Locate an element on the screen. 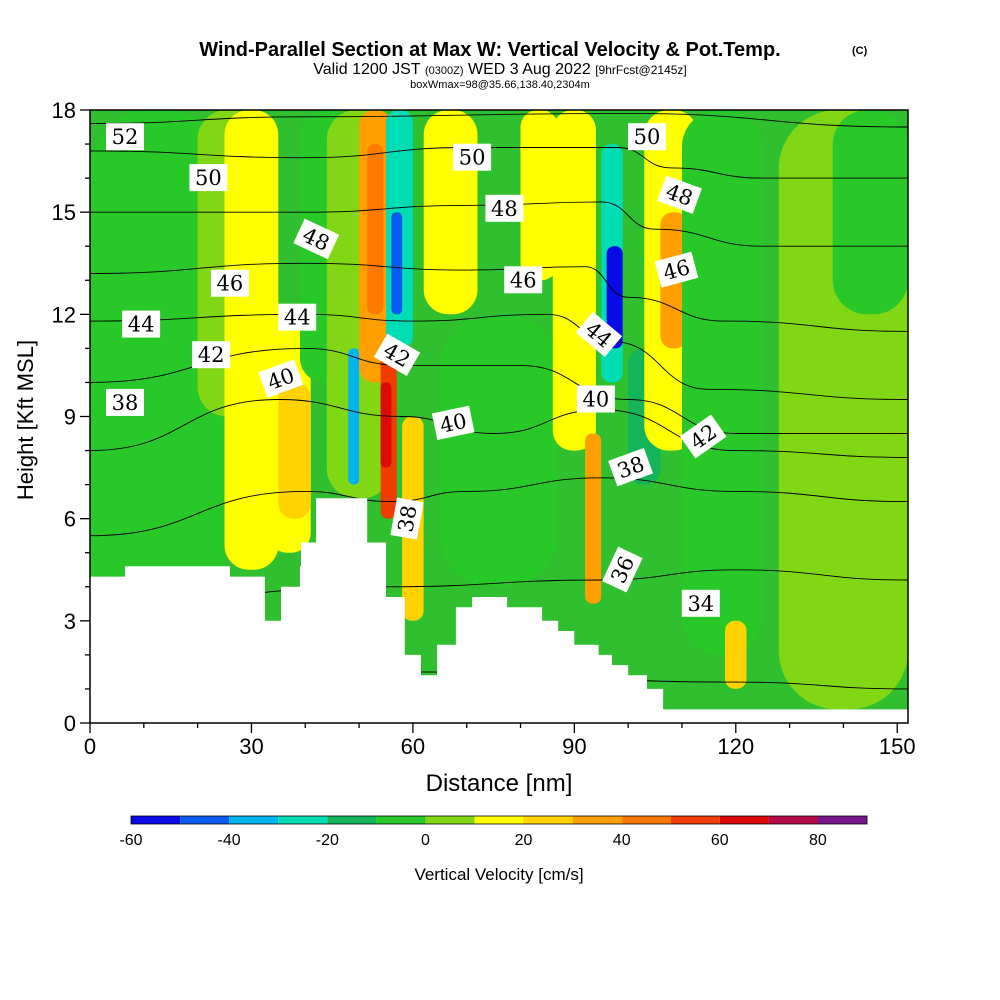 This screenshot has width=1000, height=1000. valid-utc: (0300Z) is located at coordinates (444, 71).